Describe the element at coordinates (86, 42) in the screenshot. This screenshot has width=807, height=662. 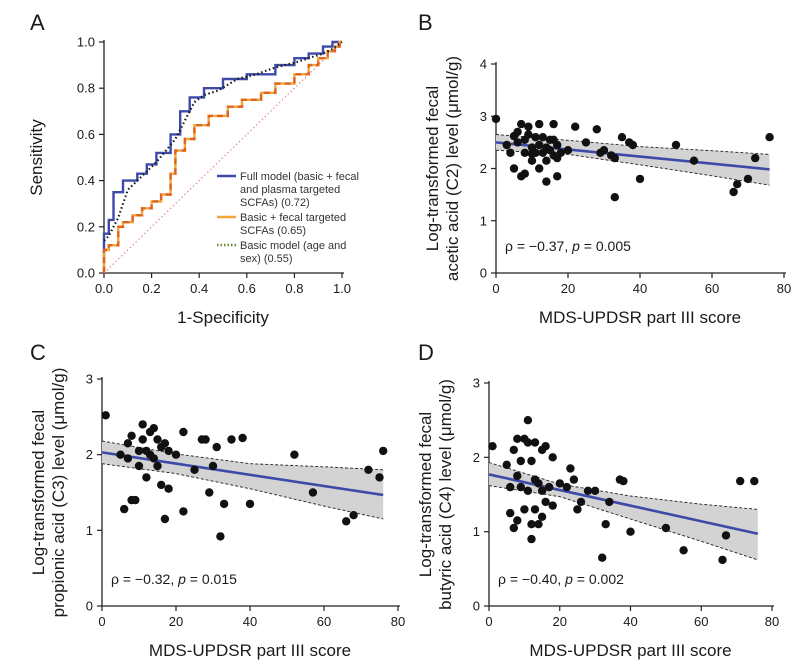
I see `y-tick-label: 1.0` at that location.